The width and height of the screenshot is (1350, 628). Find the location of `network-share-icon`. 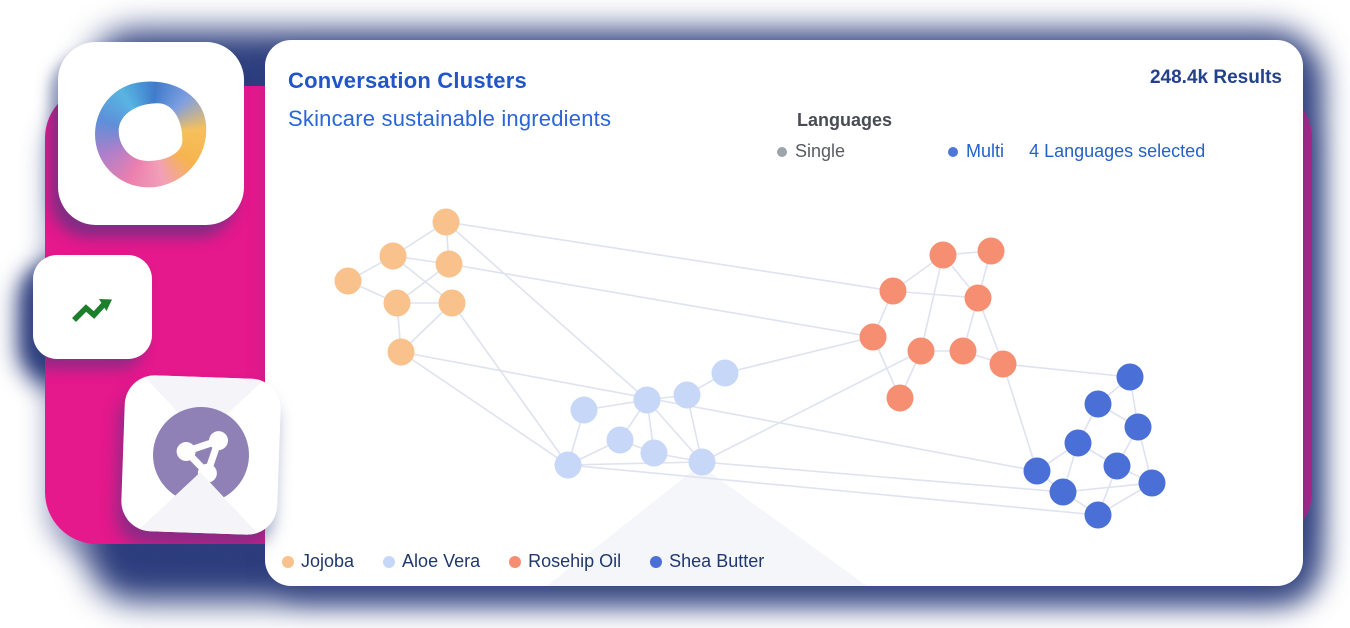

network-share-icon is located at coordinates (201, 455).